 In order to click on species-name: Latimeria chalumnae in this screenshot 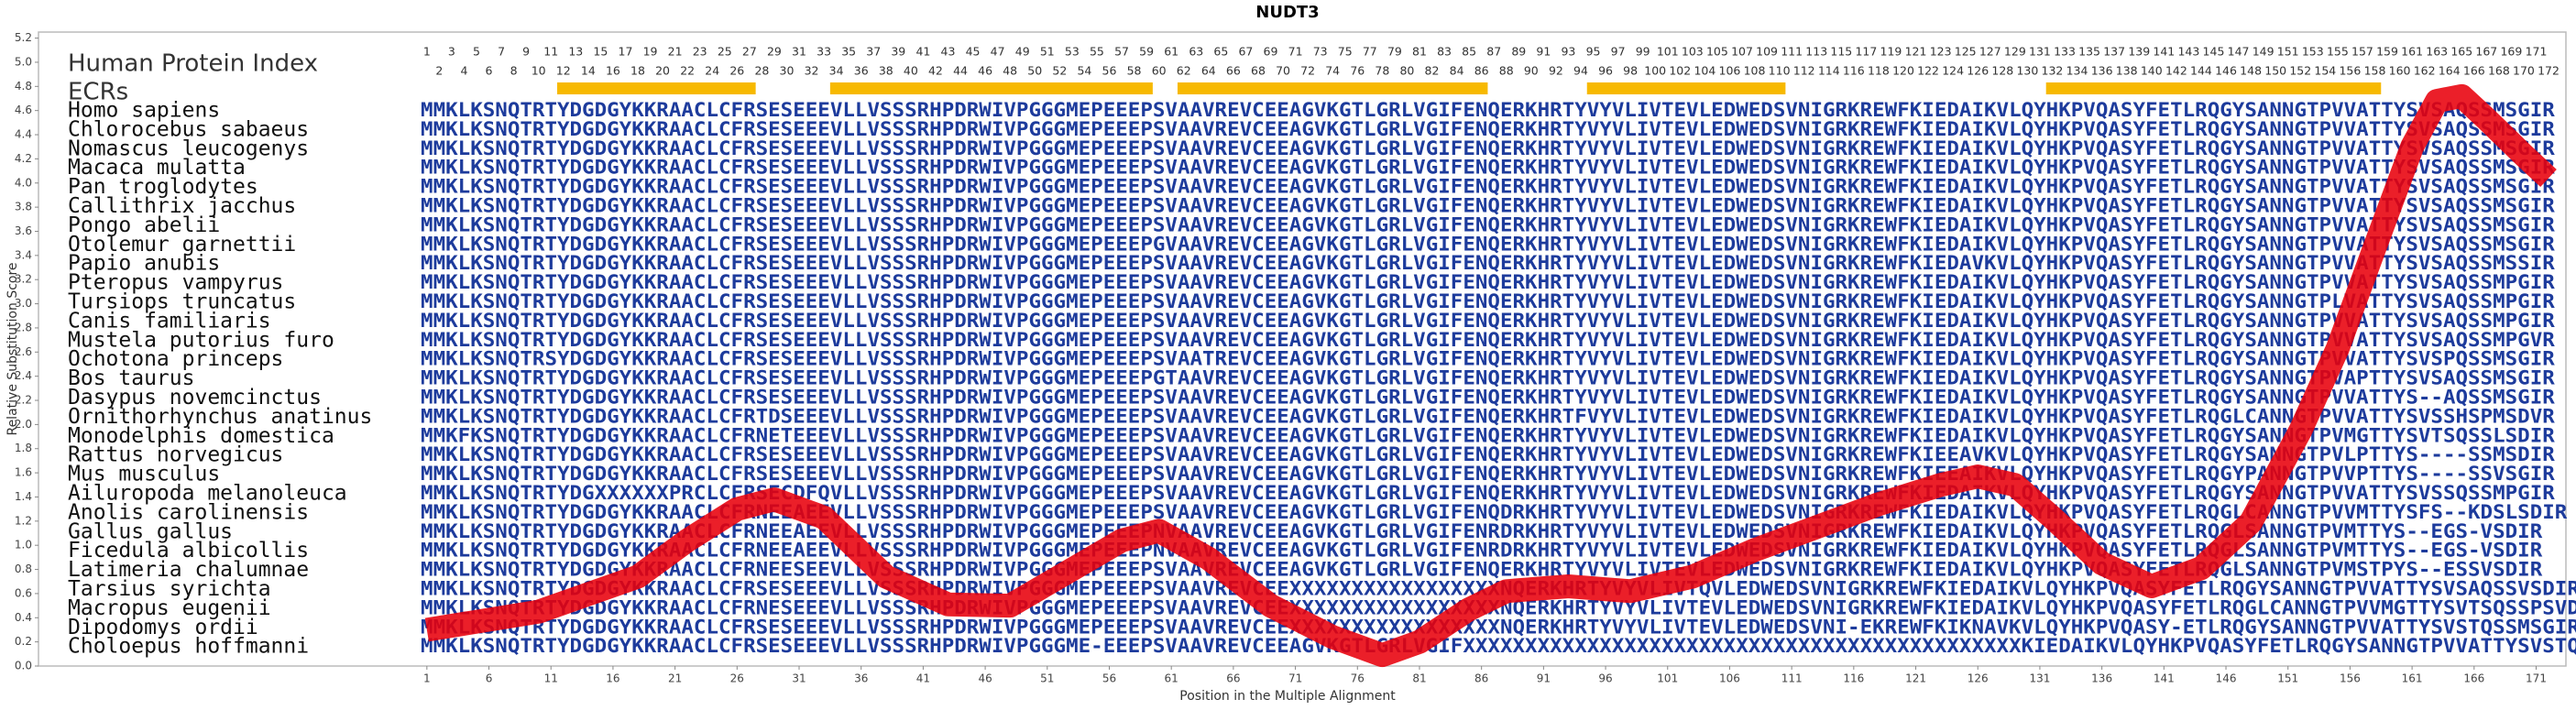, I will do `click(188, 570)`.